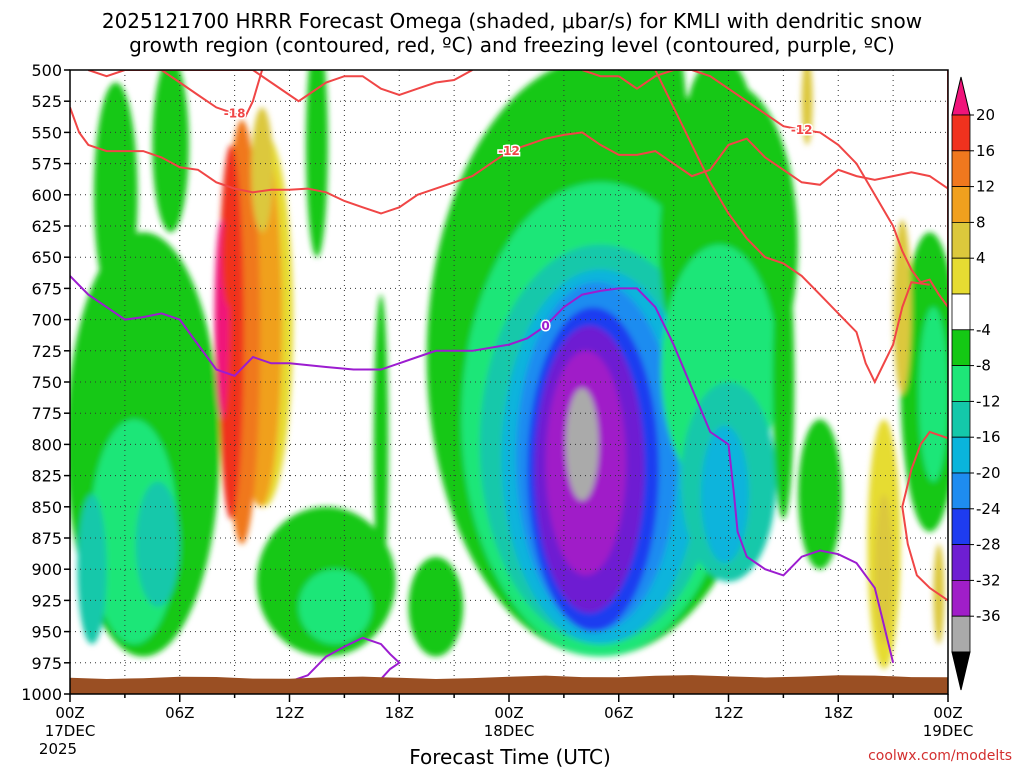  Describe the element at coordinates (46, 195) in the screenshot. I see `y-tick-label: 600` at that location.